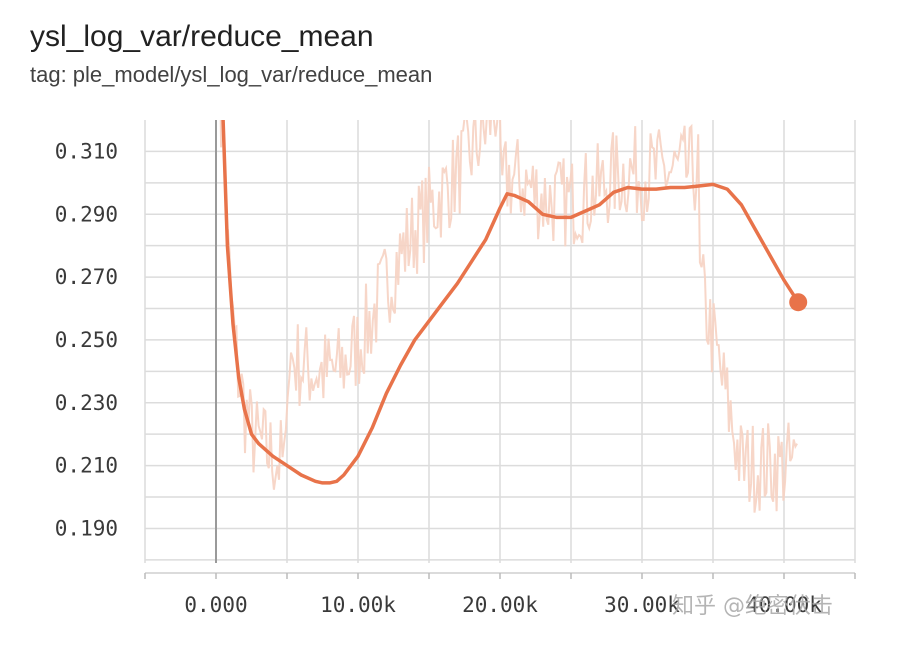 This screenshot has width=904, height=650. What do you see at coordinates (784, 605) in the screenshot?
I see `x-tick-label: 40.00k` at bounding box center [784, 605].